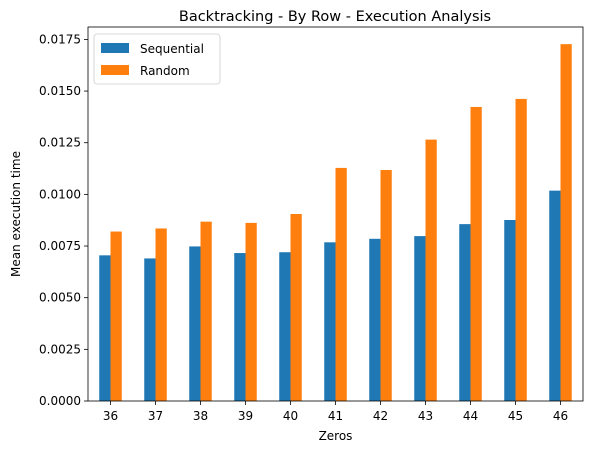 This screenshot has width=594, height=453. I want to click on y-tick-label: 0.0100, so click(60, 194).